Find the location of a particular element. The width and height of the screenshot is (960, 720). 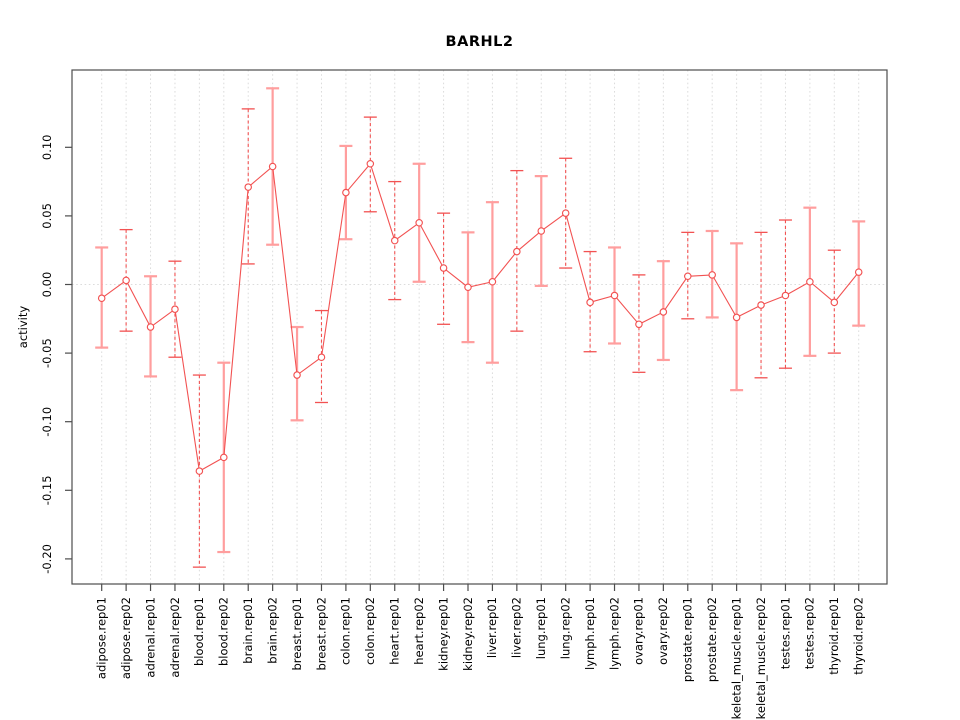

x-tick-label: blood.rep02 is located at coordinates (224, 631).